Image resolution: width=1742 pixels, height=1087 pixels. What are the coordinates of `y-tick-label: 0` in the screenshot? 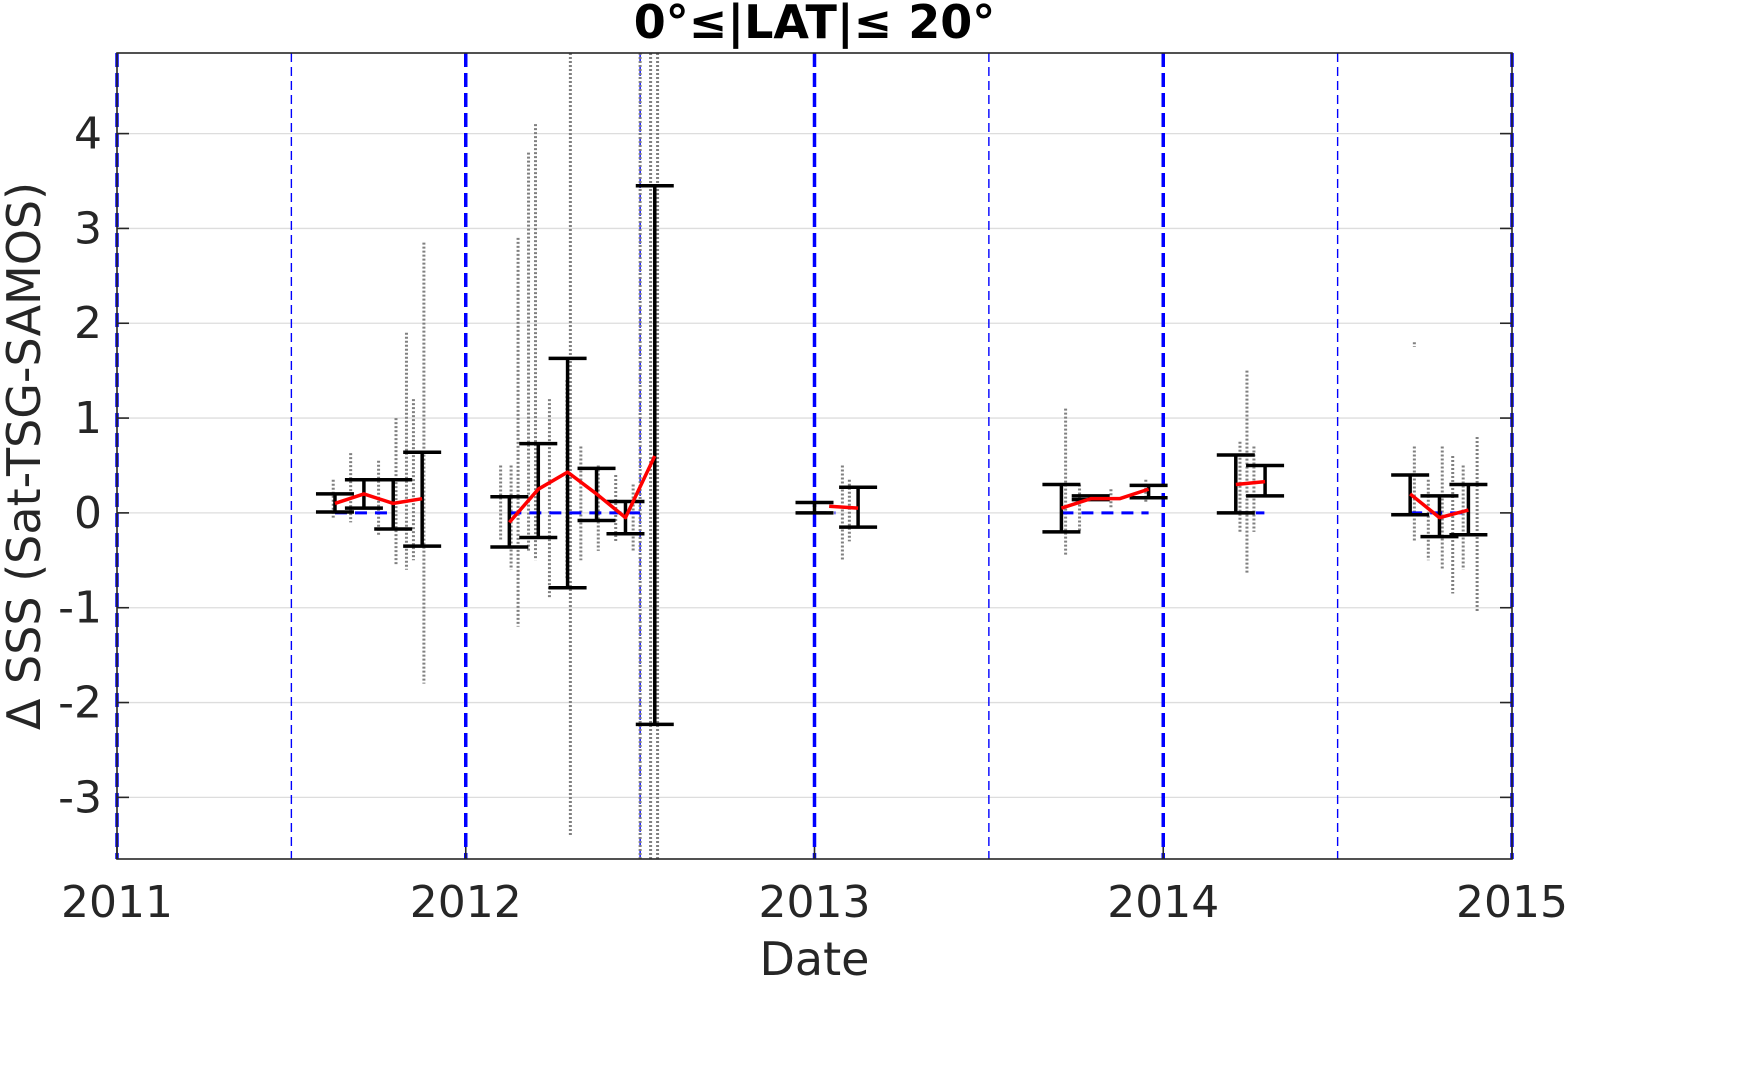 It's located at (88, 513).